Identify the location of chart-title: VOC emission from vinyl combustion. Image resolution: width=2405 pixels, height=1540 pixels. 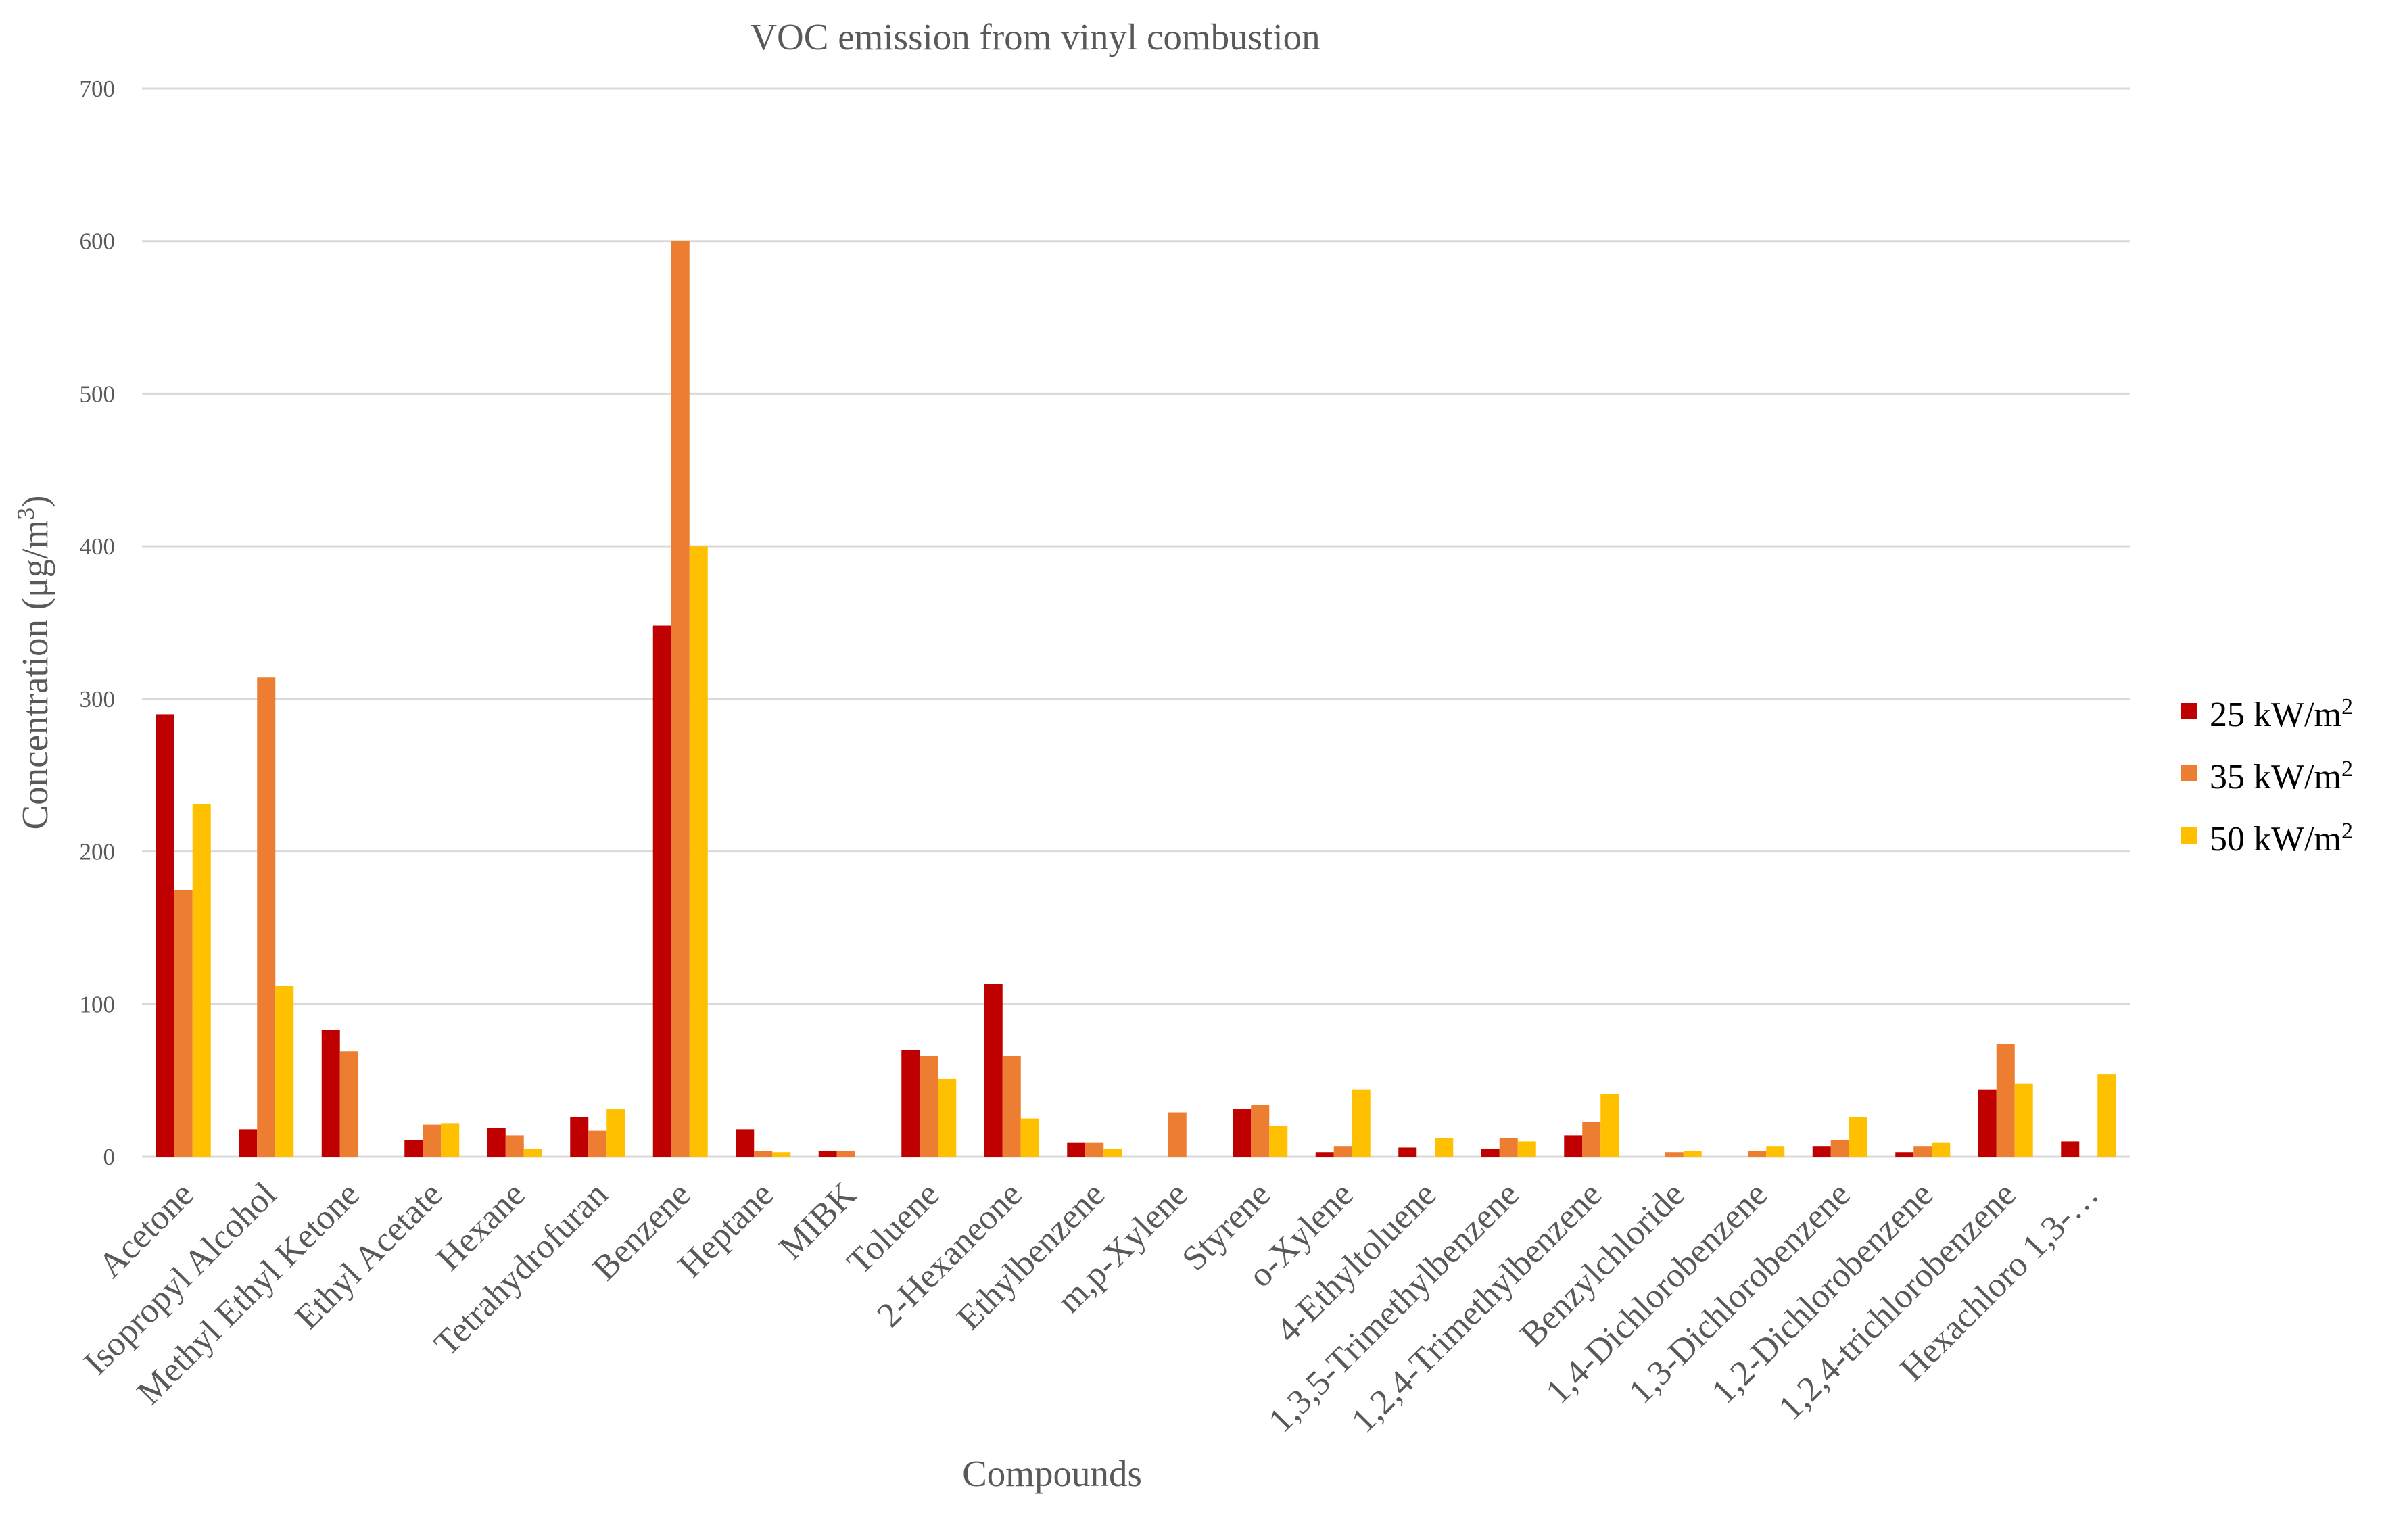
(1035, 36).